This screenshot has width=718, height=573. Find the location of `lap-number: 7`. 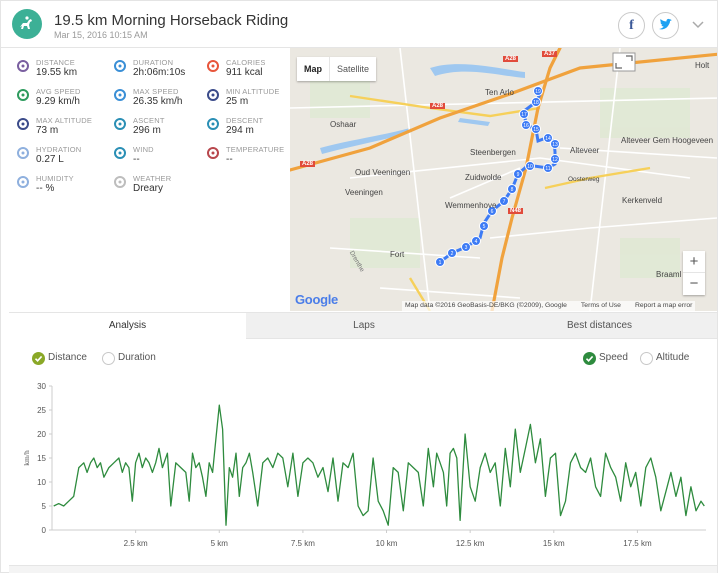

lap-number: 7 is located at coordinates (504, 202).